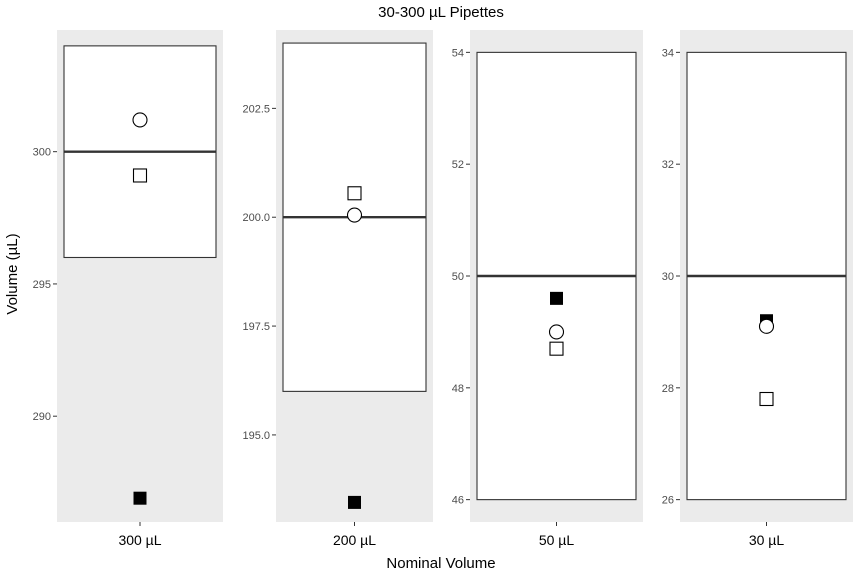 The image size is (861, 574). What do you see at coordinates (256, 327) in the screenshot?
I see `y-tick-label: 197.5` at bounding box center [256, 327].